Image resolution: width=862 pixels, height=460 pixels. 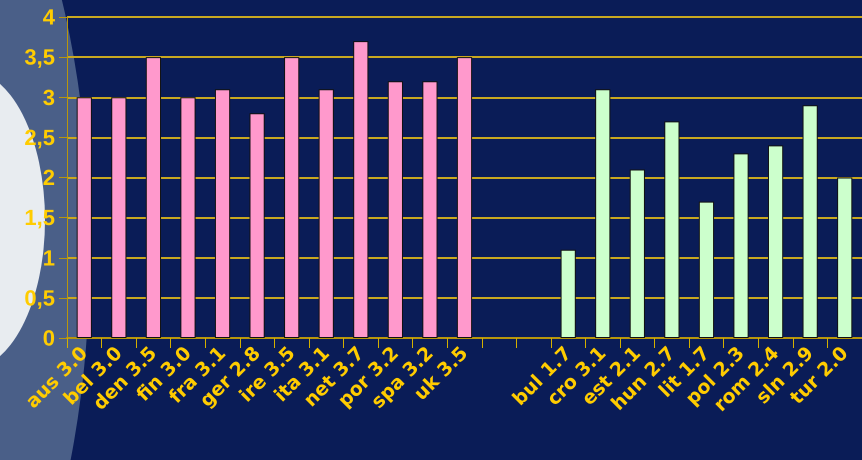 I want to click on y-tick-label: 0, so click(x=48, y=338).